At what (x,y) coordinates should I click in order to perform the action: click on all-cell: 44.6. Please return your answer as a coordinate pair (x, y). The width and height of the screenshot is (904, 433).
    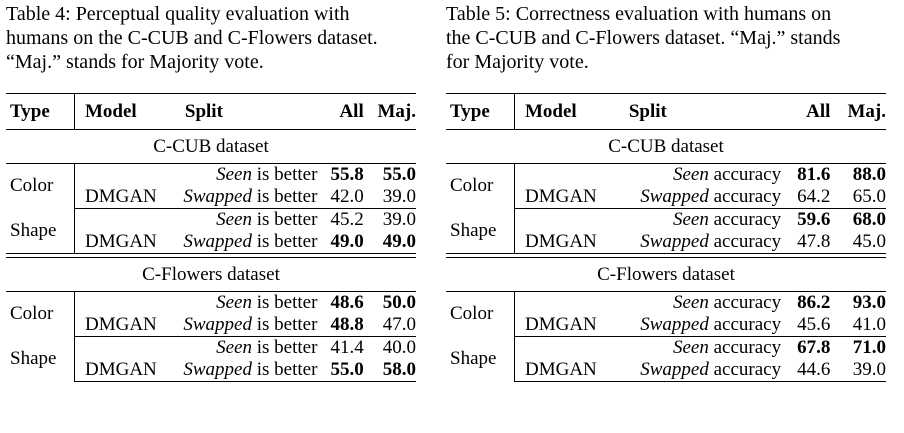
    Looking at the image, I should click on (806, 370).